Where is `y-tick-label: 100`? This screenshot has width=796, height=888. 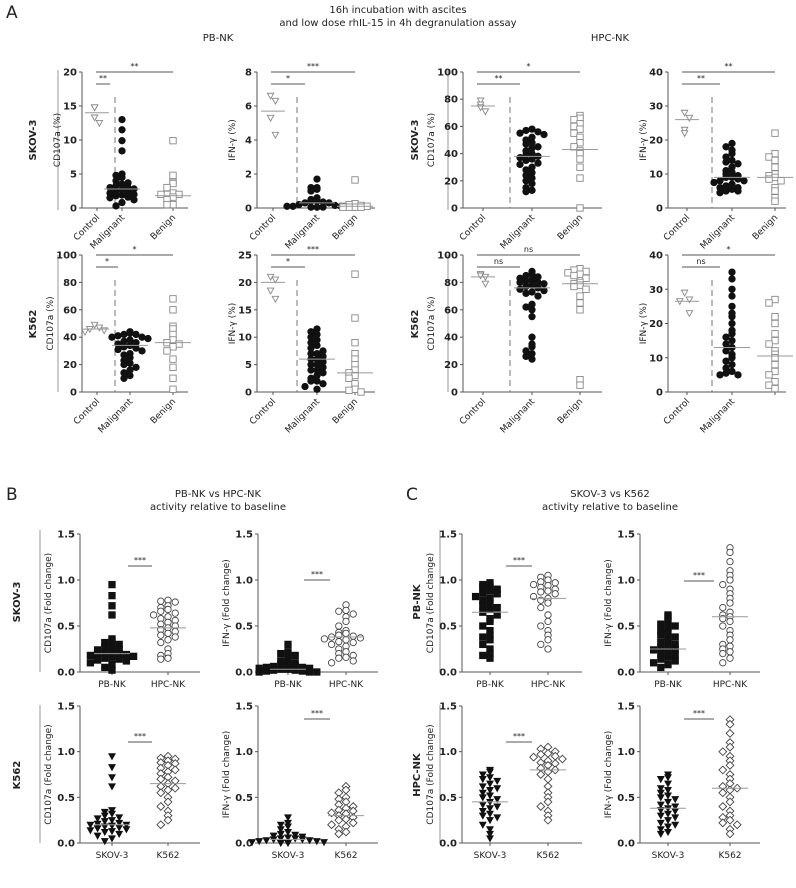
y-tick-label: 100 is located at coordinates (66, 256).